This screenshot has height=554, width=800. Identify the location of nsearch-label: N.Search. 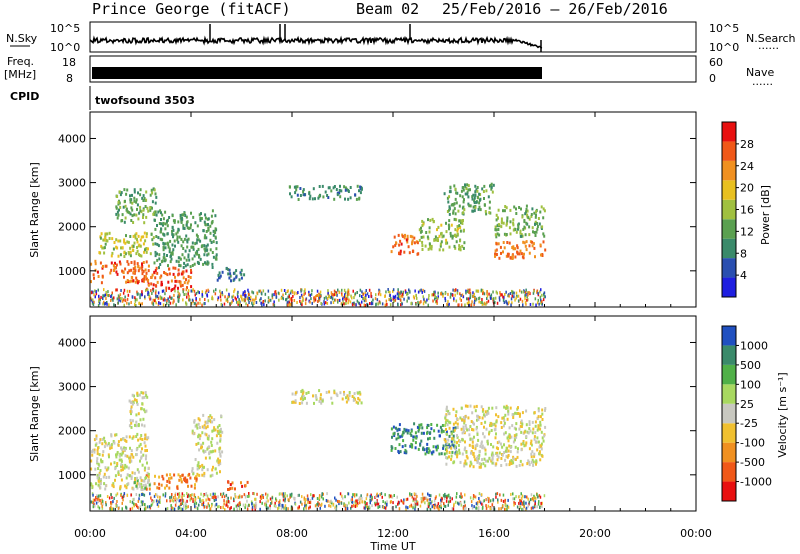
(771, 38).